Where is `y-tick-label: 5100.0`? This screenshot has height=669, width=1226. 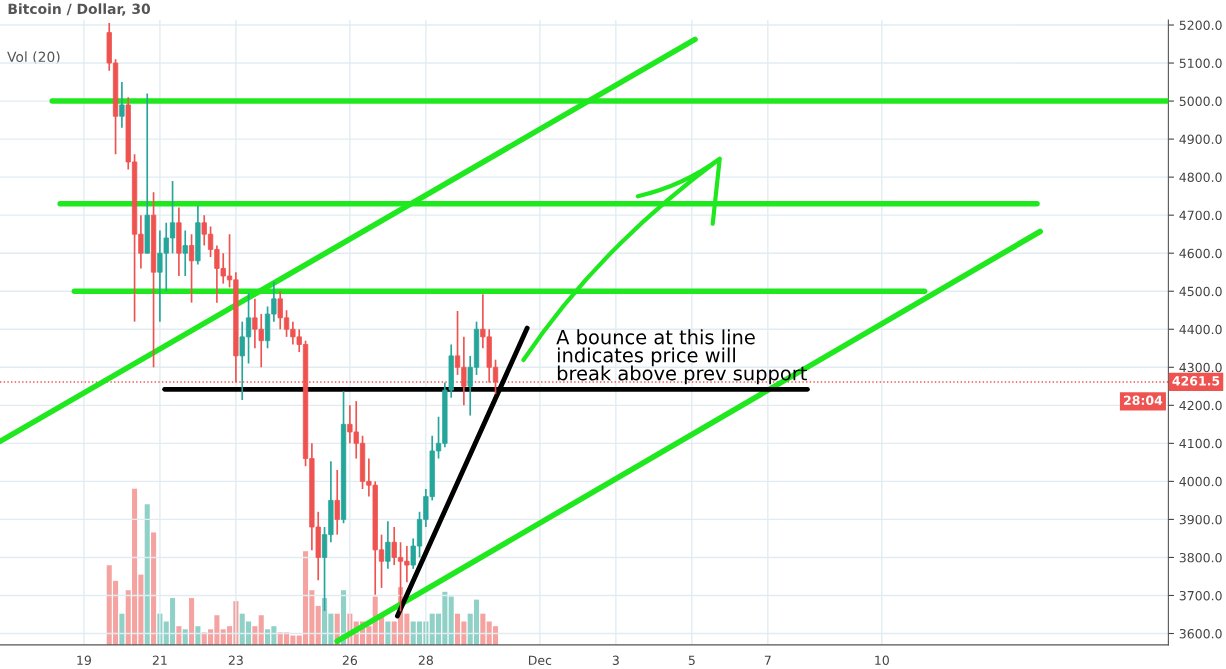
y-tick-label: 5100.0 is located at coordinates (1200, 63).